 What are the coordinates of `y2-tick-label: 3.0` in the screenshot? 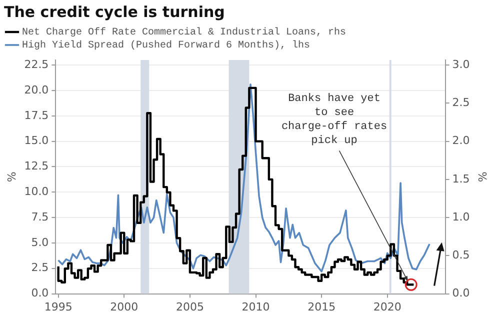 It's located at (461, 64).